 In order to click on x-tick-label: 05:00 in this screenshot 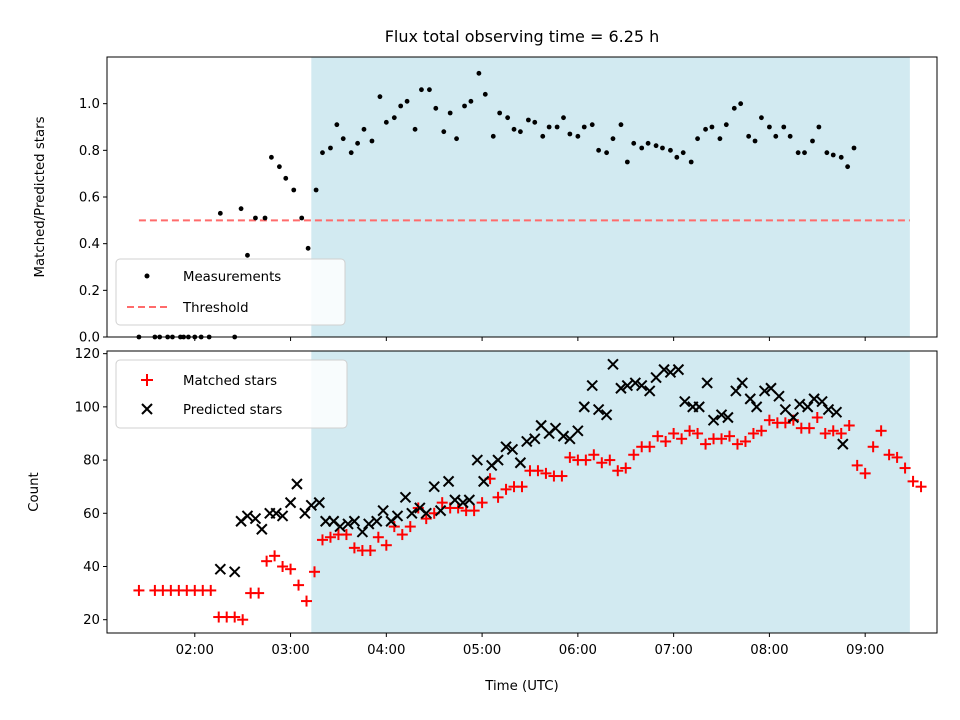, I will do `click(482, 650)`.